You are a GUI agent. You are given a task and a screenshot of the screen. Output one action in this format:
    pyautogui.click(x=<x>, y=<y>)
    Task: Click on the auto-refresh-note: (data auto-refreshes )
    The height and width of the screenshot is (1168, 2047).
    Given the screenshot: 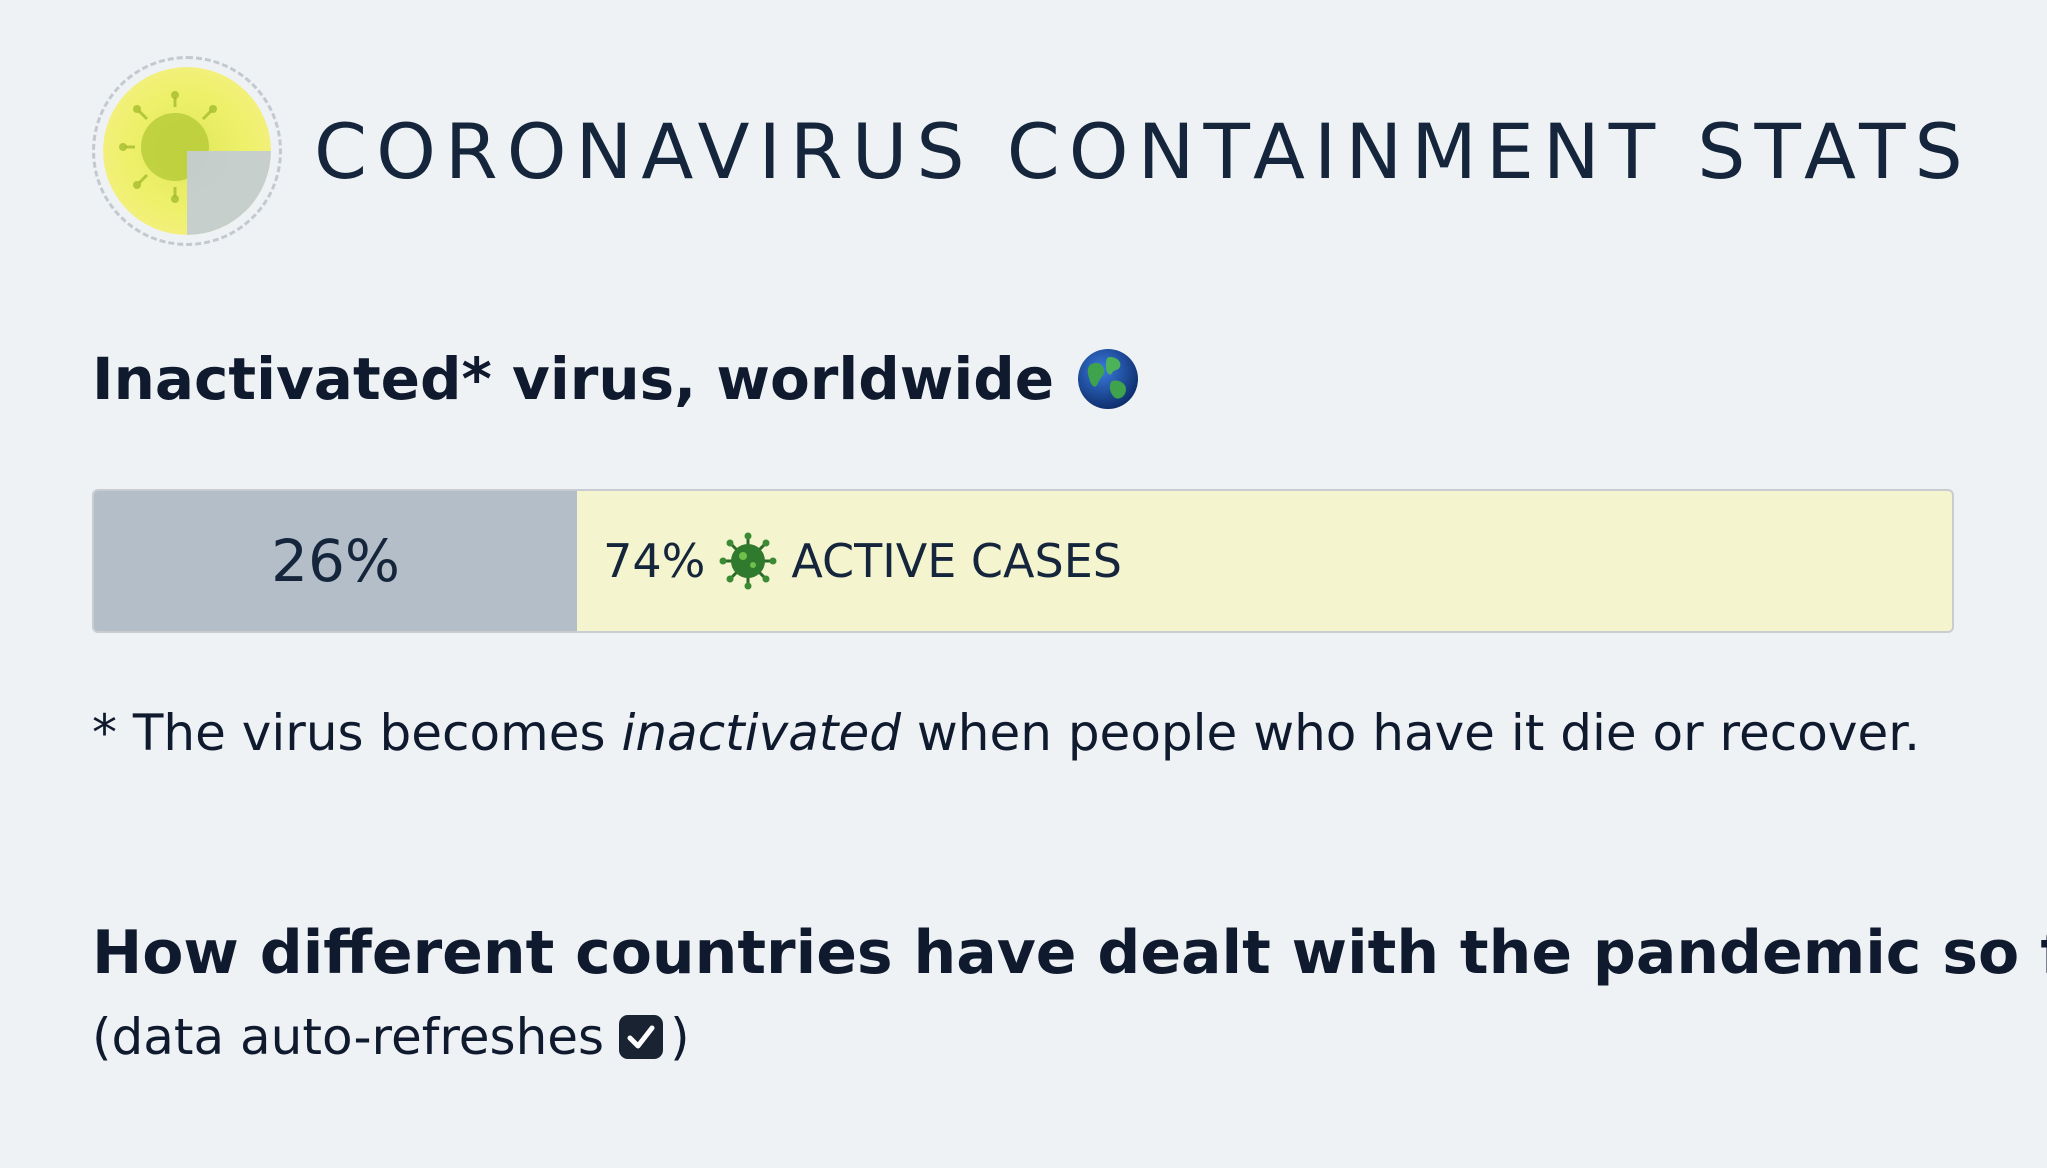 What is the action you would take?
    pyautogui.click(x=391, y=1037)
    